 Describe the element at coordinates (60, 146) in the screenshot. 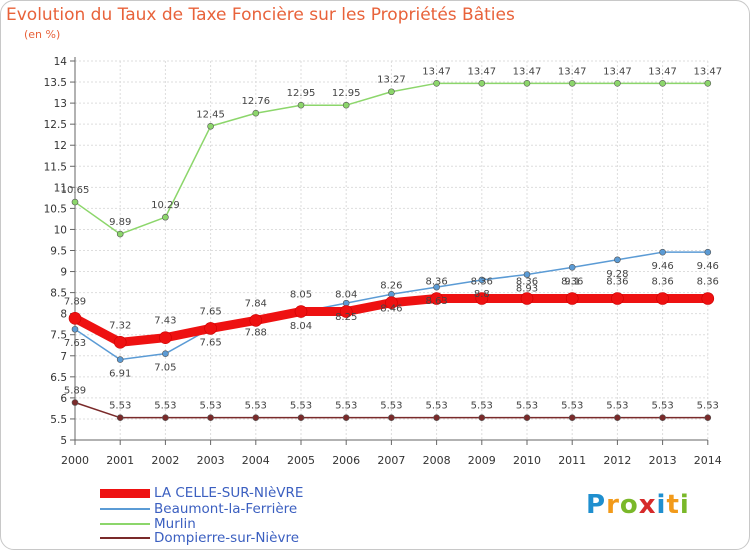

I see `y-tick-label: 12` at that location.